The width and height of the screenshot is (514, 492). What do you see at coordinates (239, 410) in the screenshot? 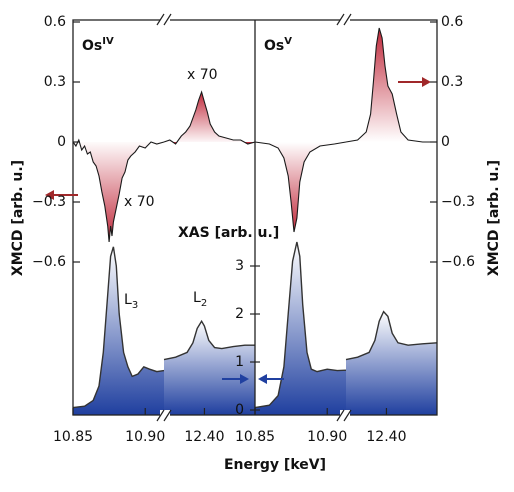
I see `y2-tick-label: 0` at bounding box center [239, 410].